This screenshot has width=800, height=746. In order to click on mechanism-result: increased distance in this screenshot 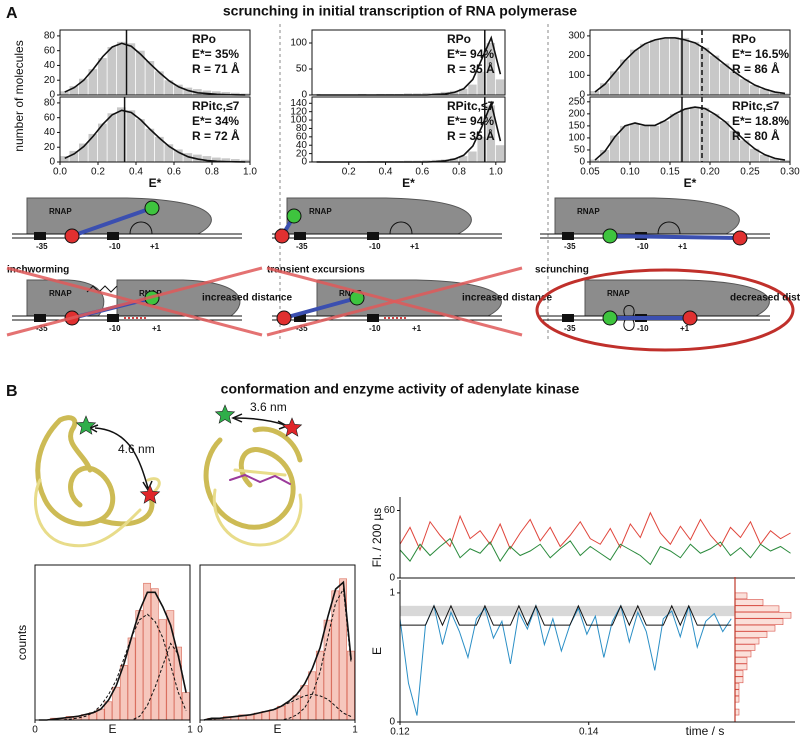, I will do `click(507, 298)`.